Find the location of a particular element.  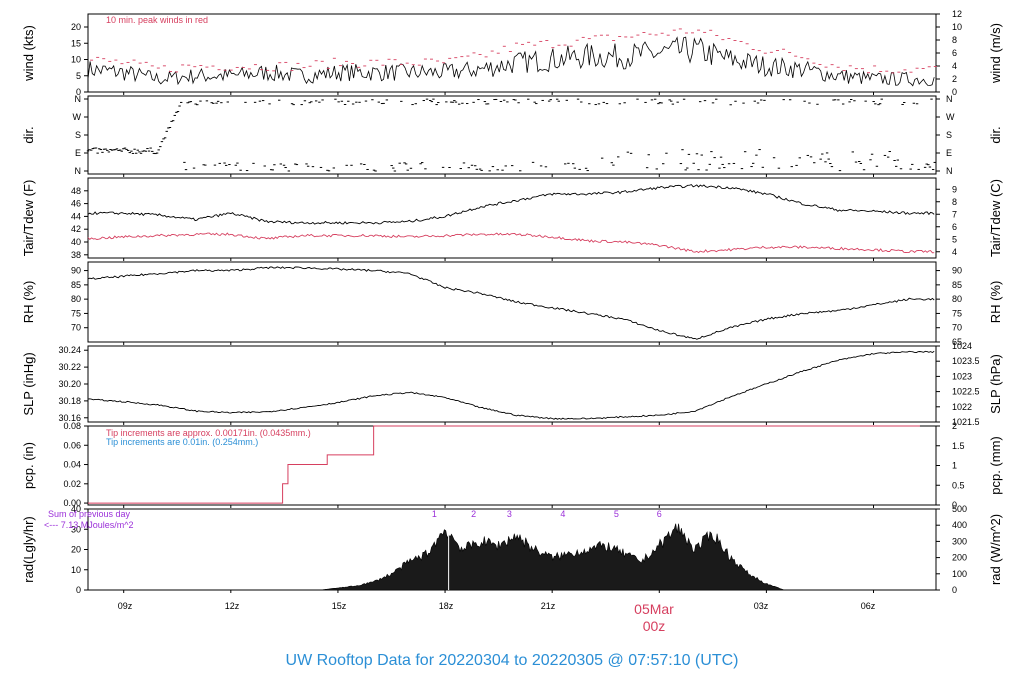

y-tick-label-left: 38 is located at coordinates (76, 255).